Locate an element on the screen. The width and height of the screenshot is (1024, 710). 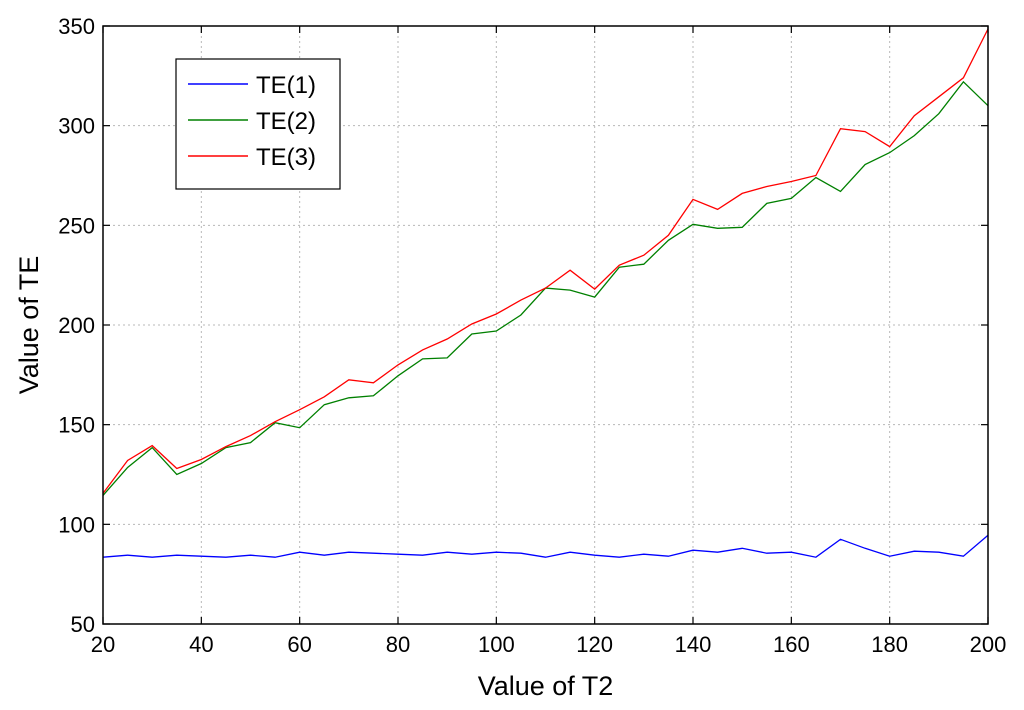
x-tick-label: 100 is located at coordinates (496, 644).